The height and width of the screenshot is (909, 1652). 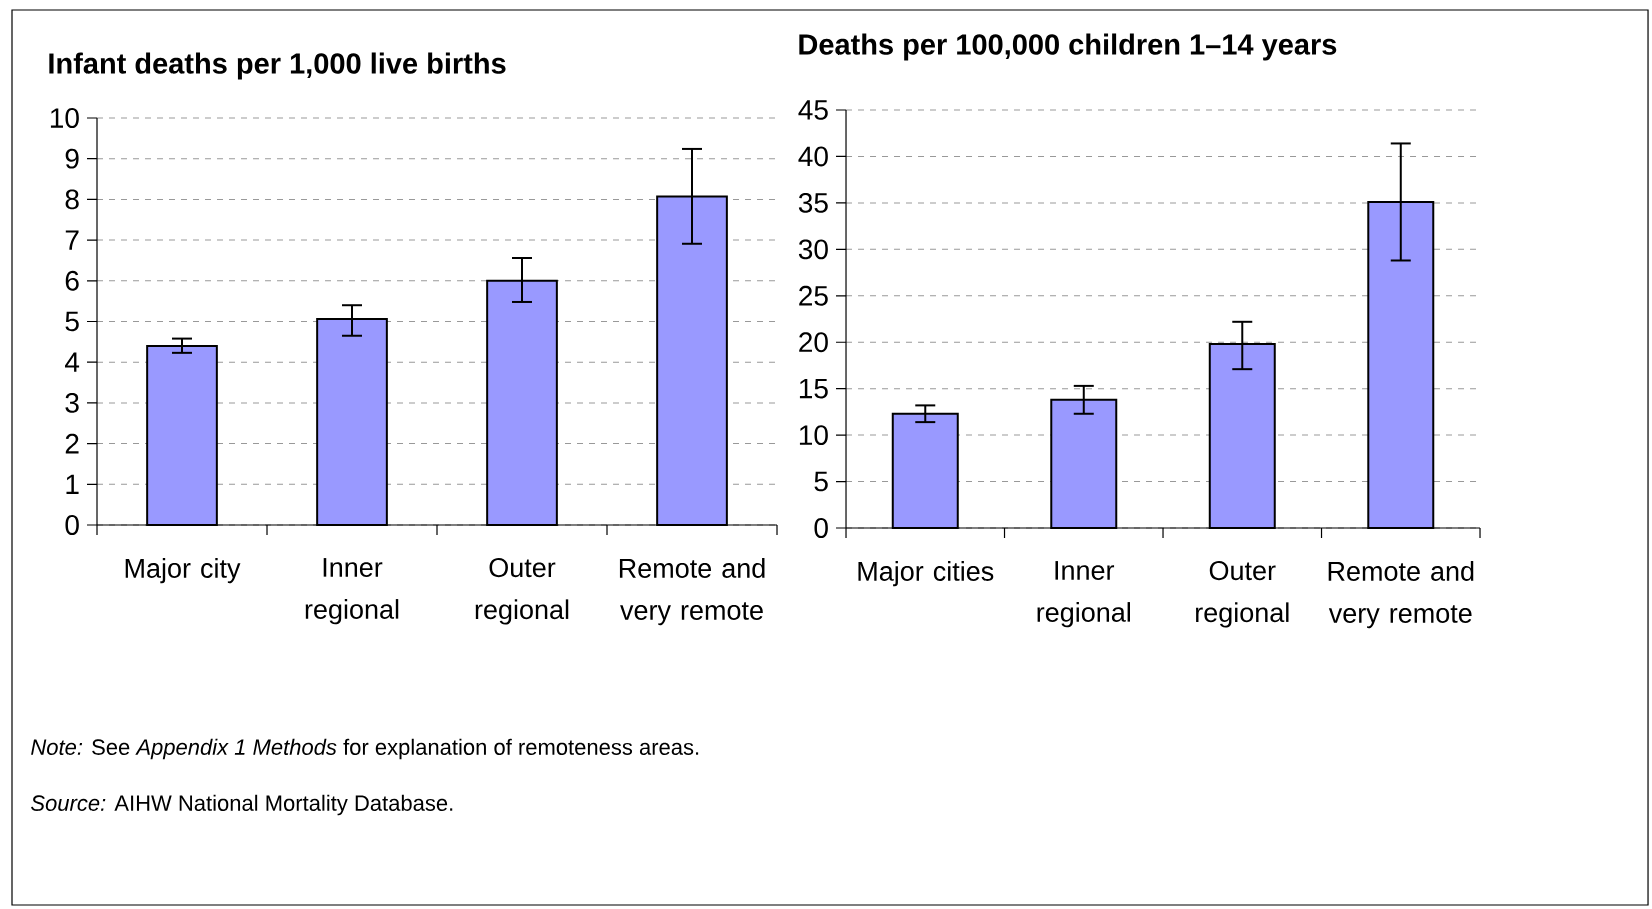 I want to click on y-tick-label: 3, so click(x=72, y=402).